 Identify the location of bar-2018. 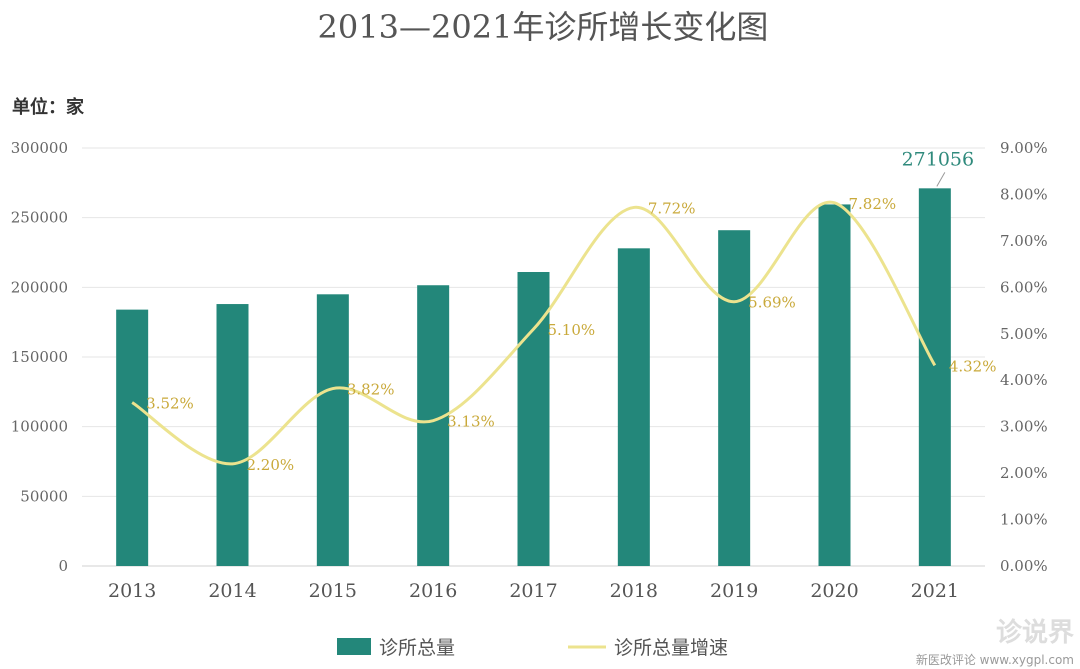
(633, 407).